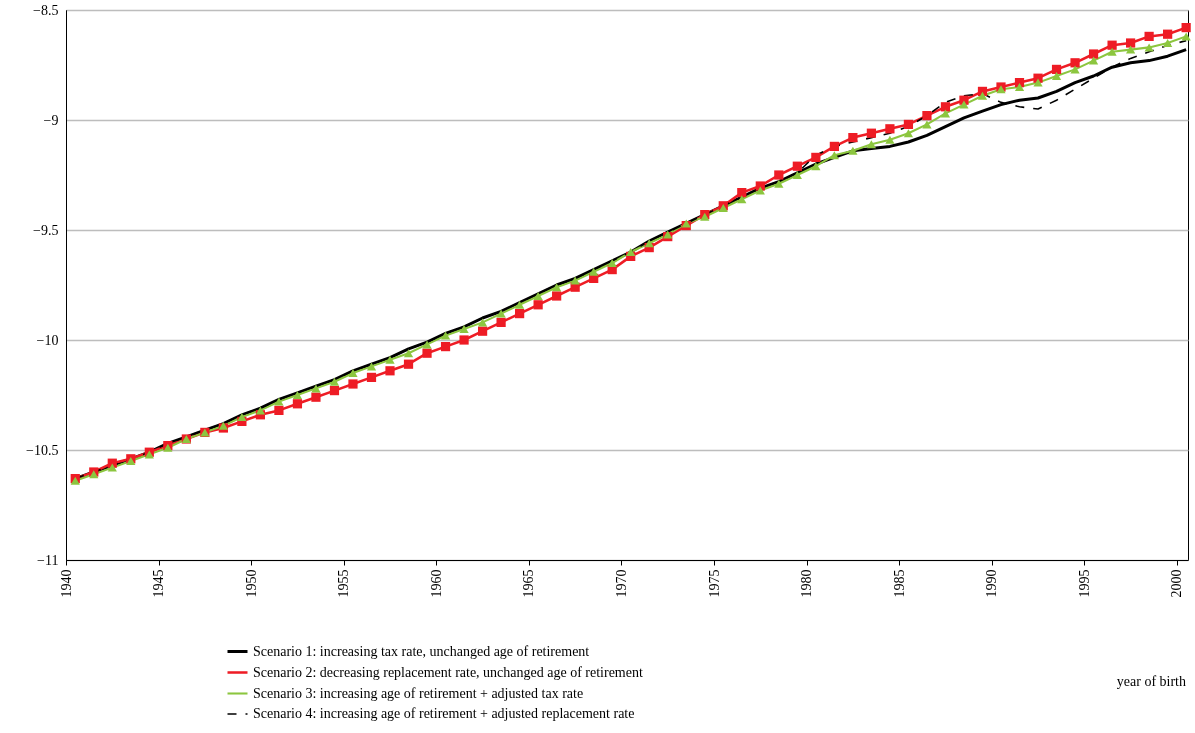 This screenshot has height=733, width=1195. Describe the element at coordinates (1177, 583) in the screenshot. I see `x-tick-label: 2000` at that location.